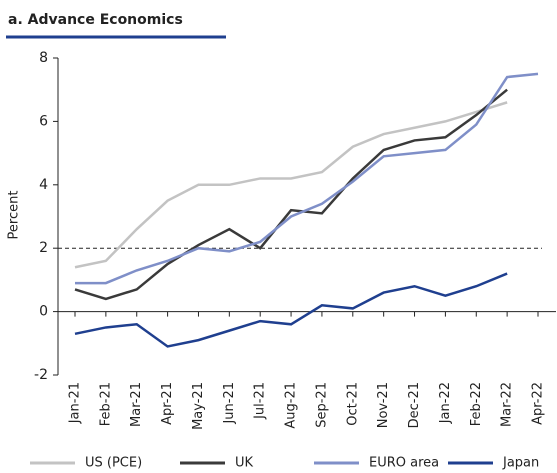  I want to click on x-tick-label: Feb-22, so click(476, 404).